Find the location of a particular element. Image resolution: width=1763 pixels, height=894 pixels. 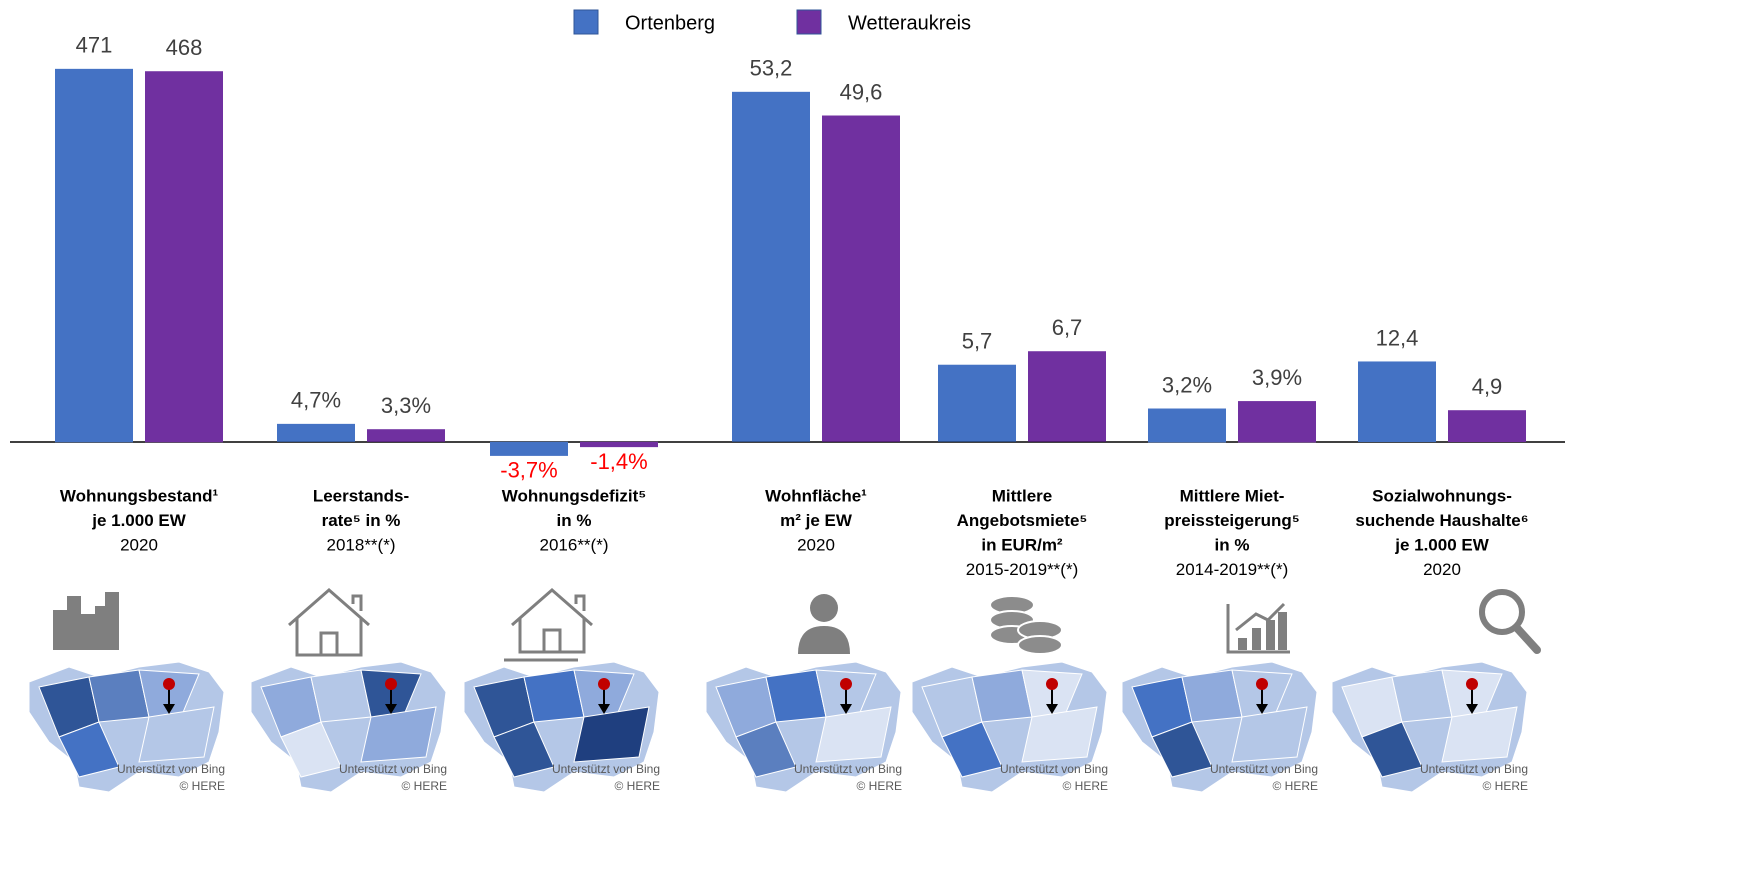

group-title: Sozialwohnungs- is located at coordinates (1442, 495).